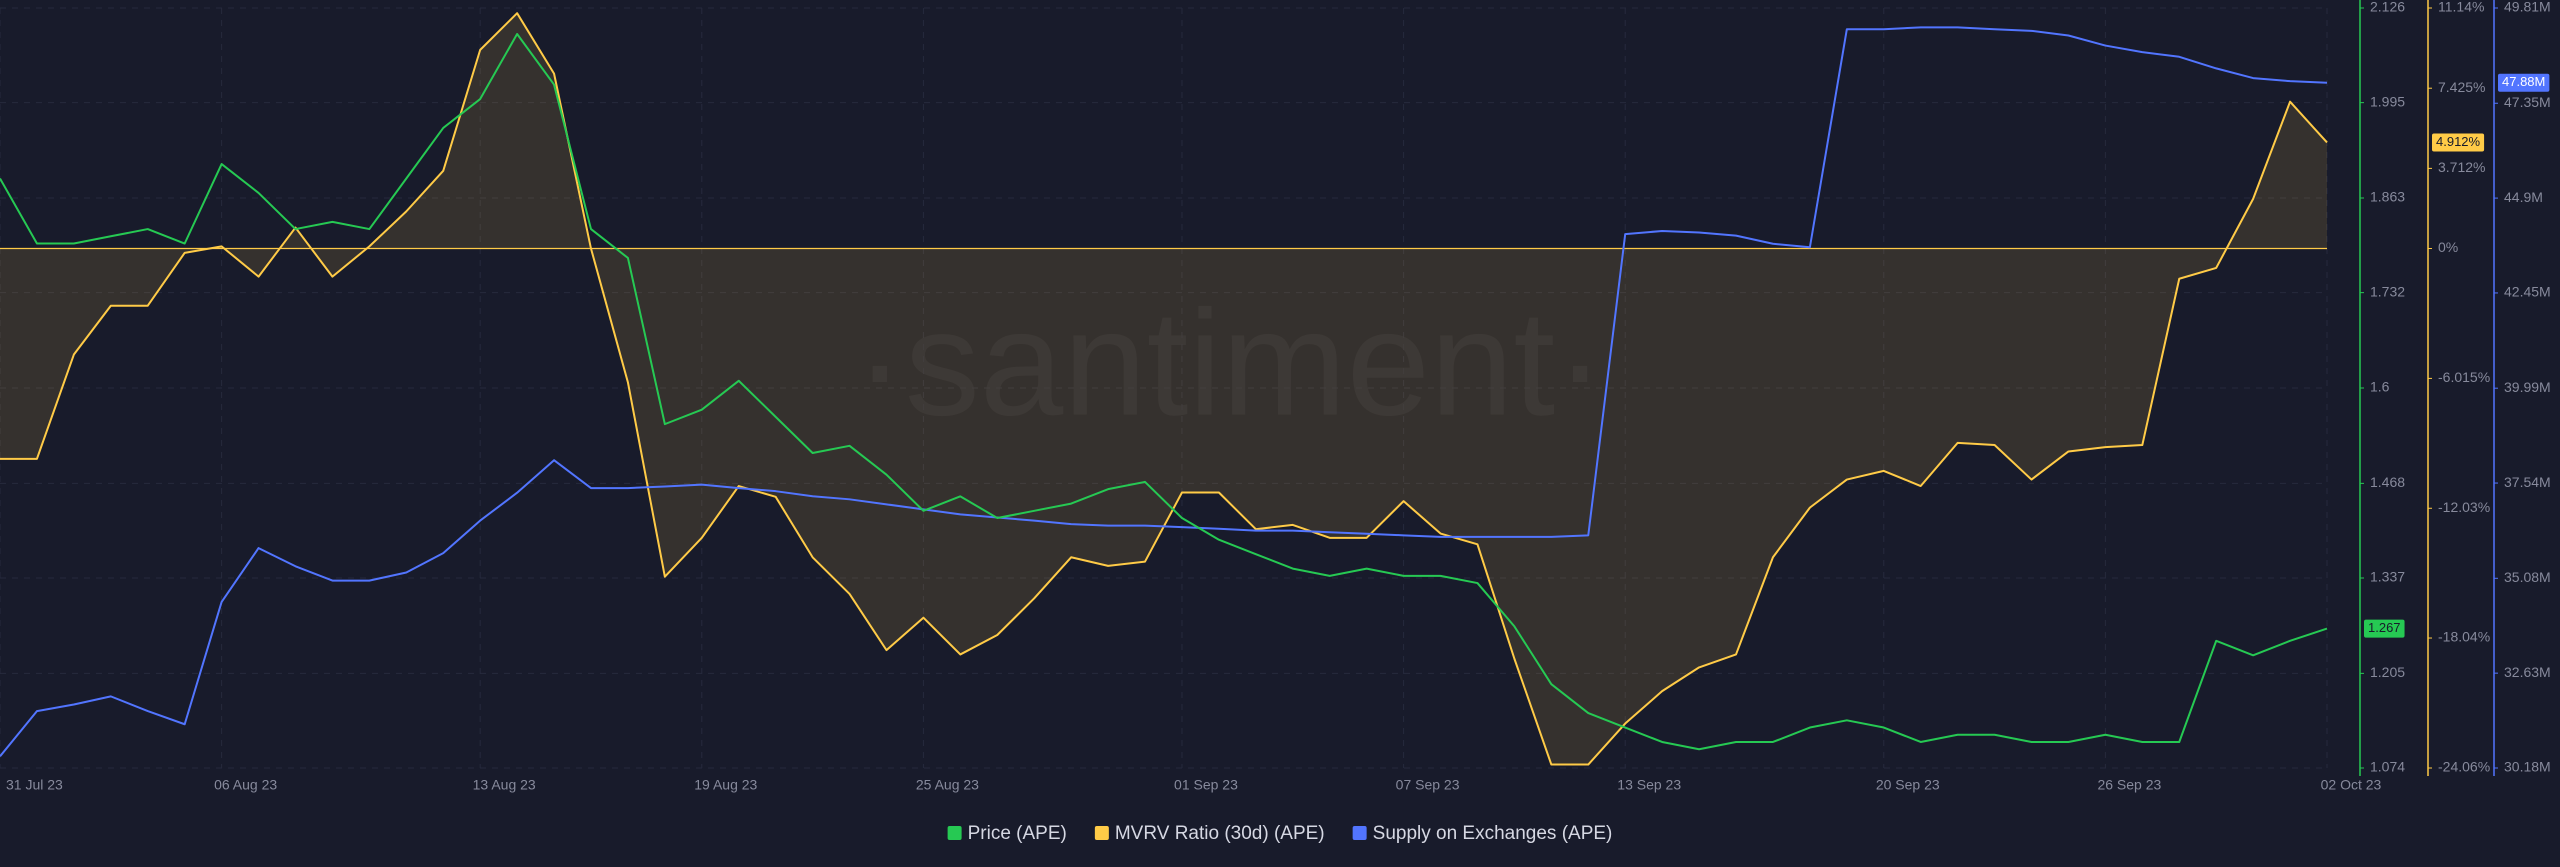  I want to click on y-tick-label: -24.06%, so click(2464, 767).